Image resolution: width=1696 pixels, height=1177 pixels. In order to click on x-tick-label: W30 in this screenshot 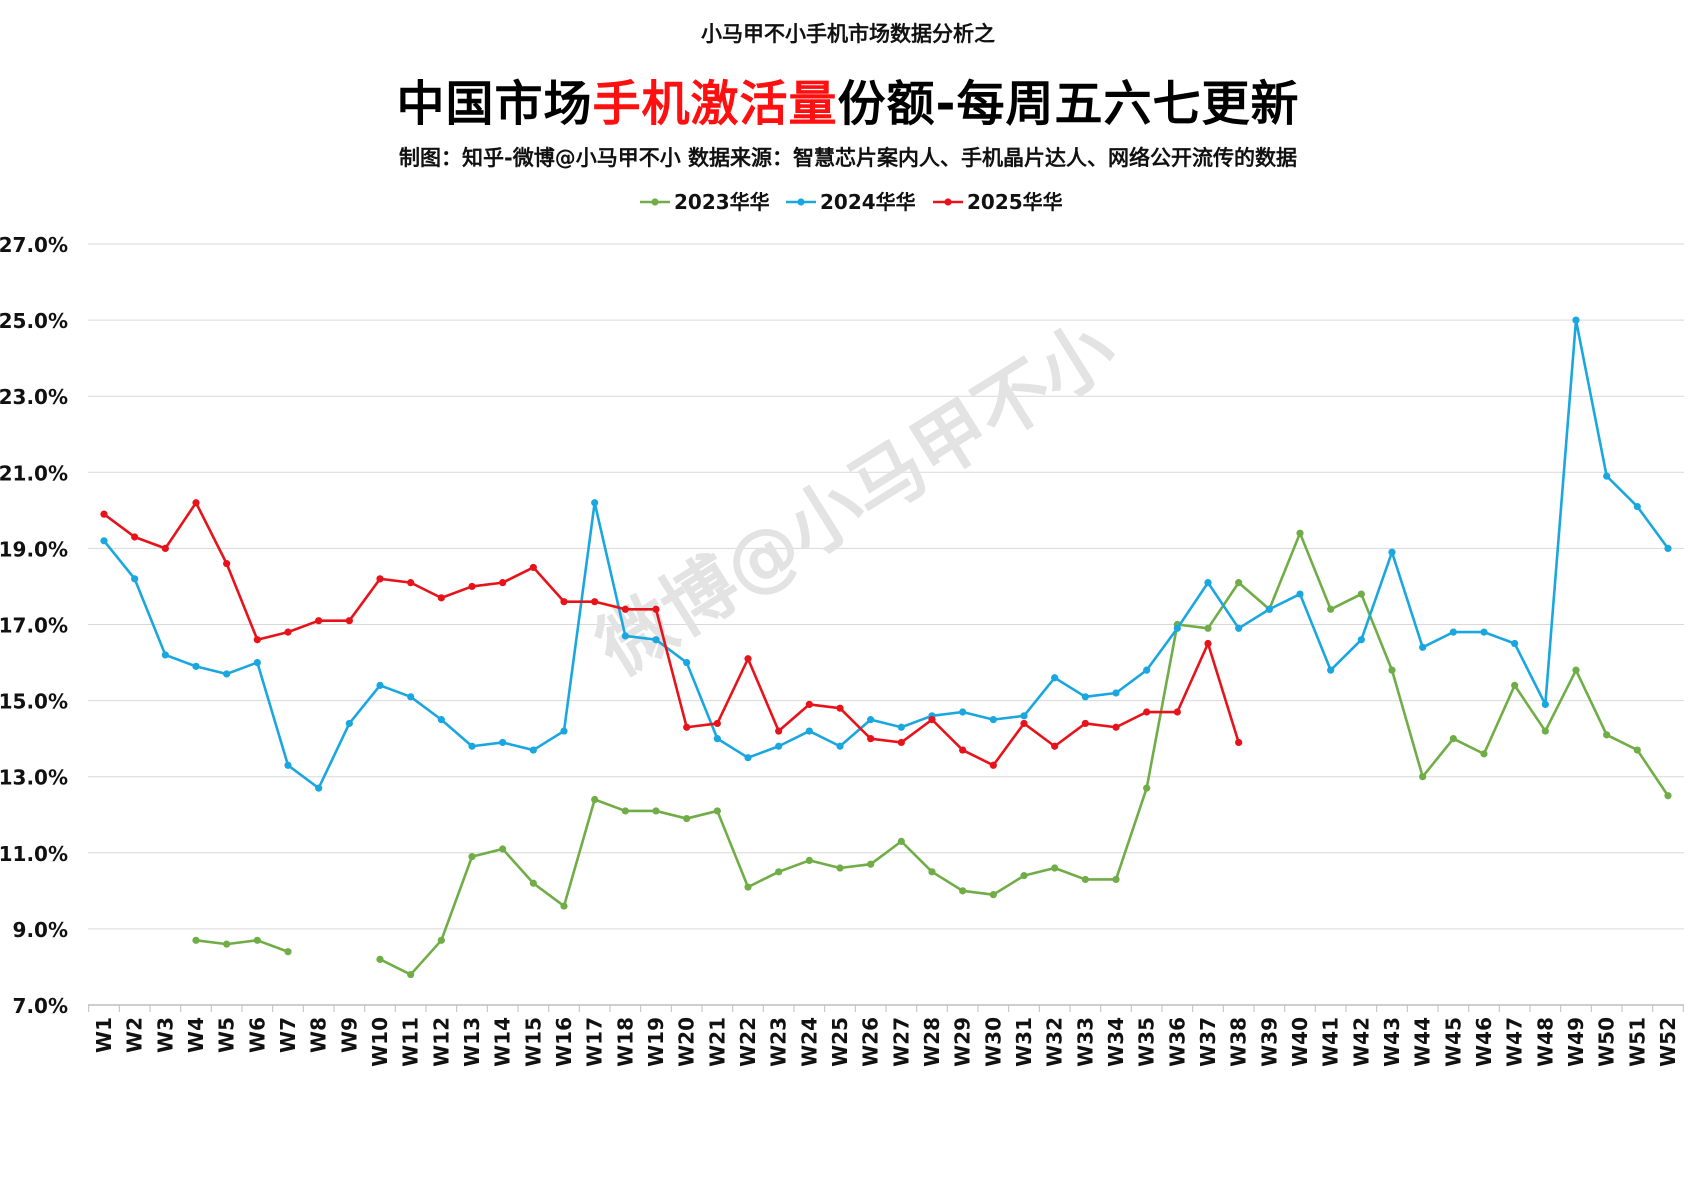, I will do `click(993, 1042)`.